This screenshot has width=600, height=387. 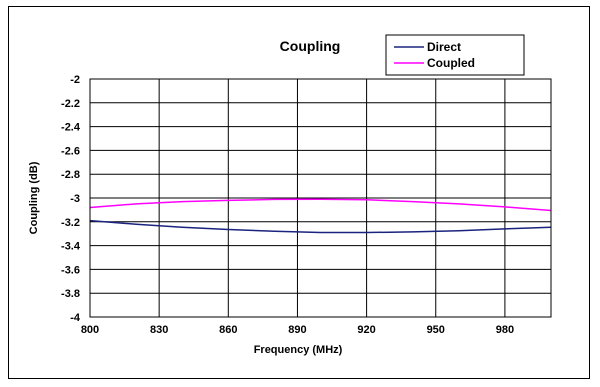 What do you see at coordinates (320, 205) in the screenshot?
I see `series-line-coupled` at bounding box center [320, 205].